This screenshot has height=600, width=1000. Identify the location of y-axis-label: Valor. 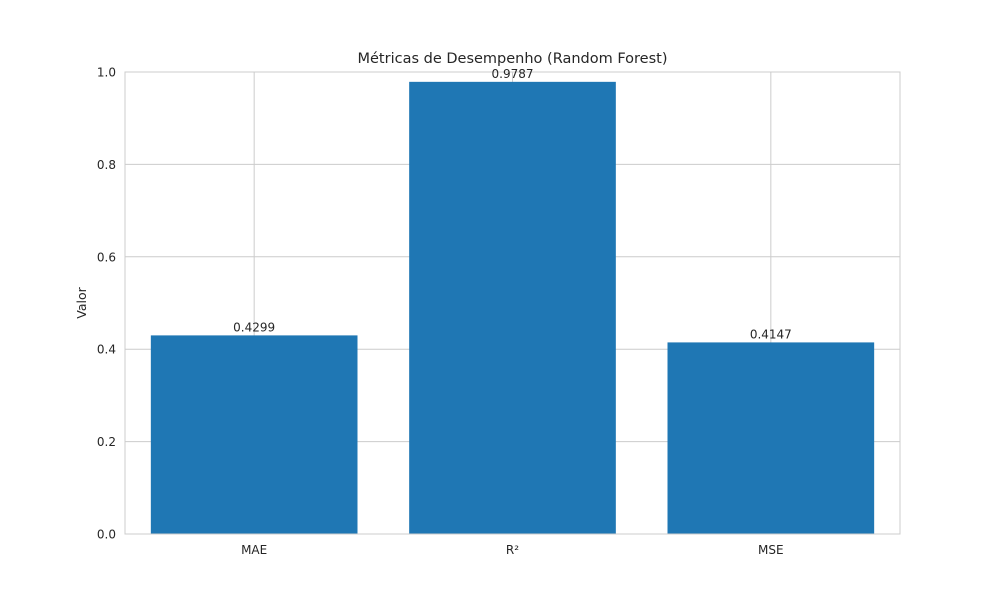
(81, 302).